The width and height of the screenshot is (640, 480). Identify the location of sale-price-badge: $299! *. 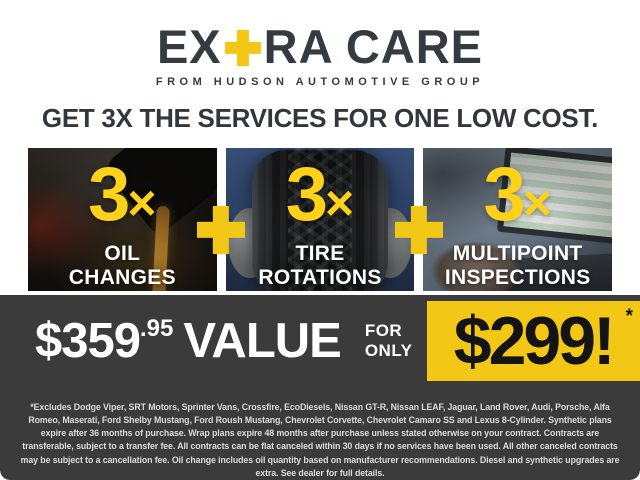
(533, 340).